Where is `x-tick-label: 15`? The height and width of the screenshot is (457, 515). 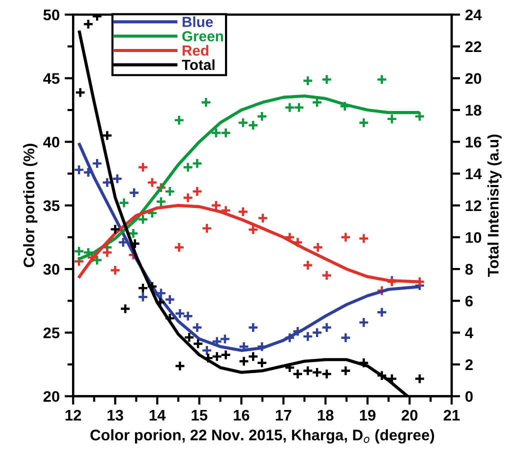
x-tick-label: 15 is located at coordinates (200, 415).